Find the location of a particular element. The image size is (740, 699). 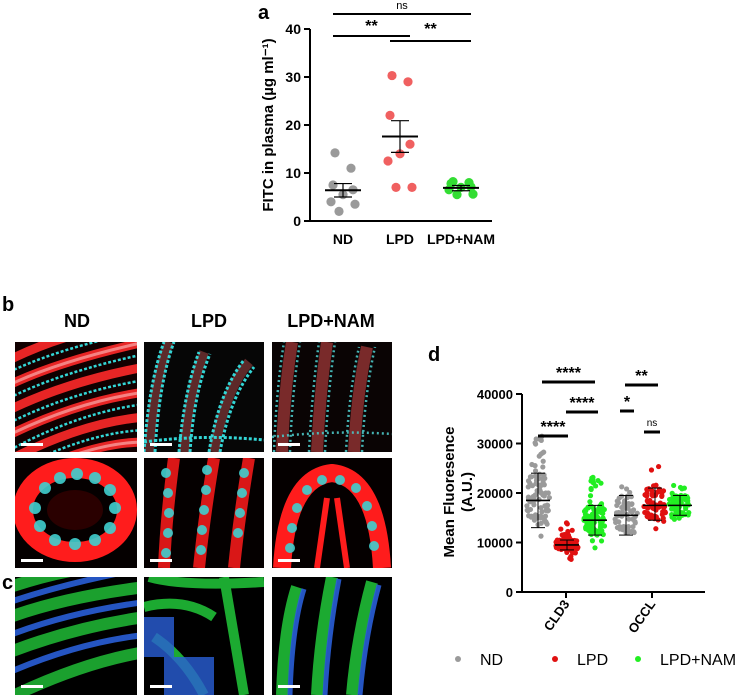

crypt-image is located at coordinates (204, 513).